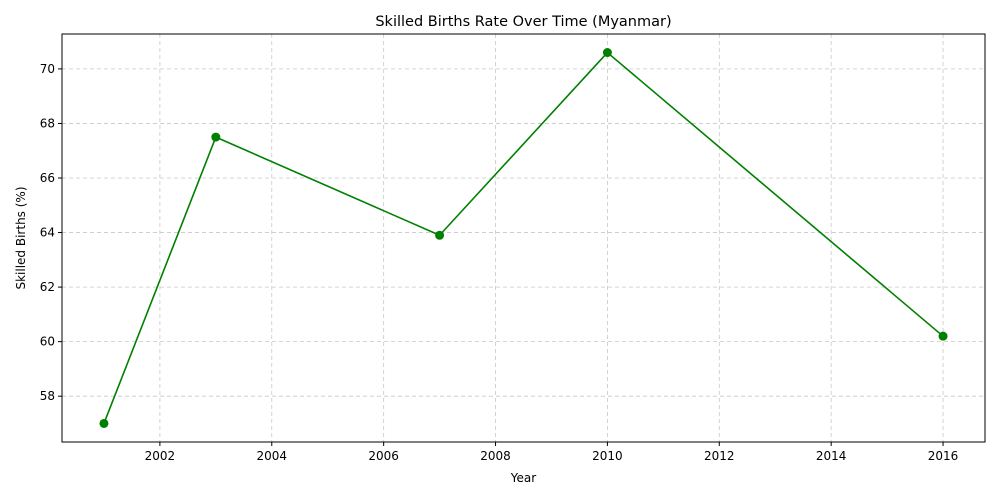 The width and height of the screenshot is (1000, 504). Describe the element at coordinates (495, 456) in the screenshot. I see `x-tick-label: 2008` at that location.